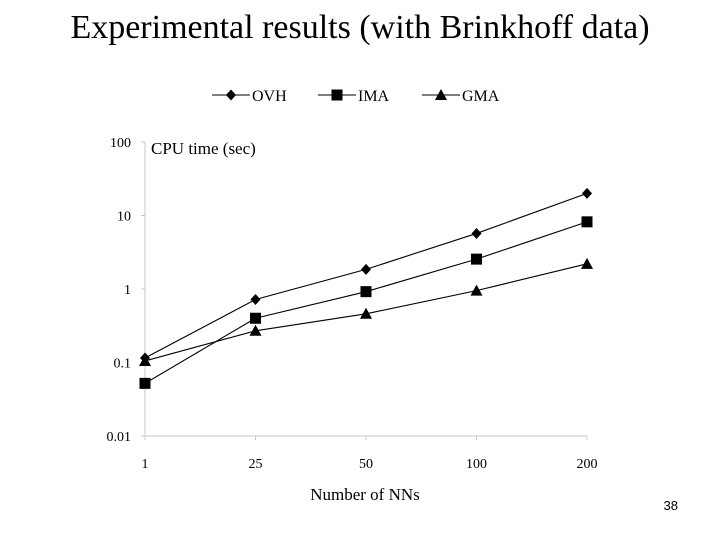 The image size is (720, 540). What do you see at coordinates (203, 148) in the screenshot?
I see `y-axis-label: CPU time (sec)` at bounding box center [203, 148].